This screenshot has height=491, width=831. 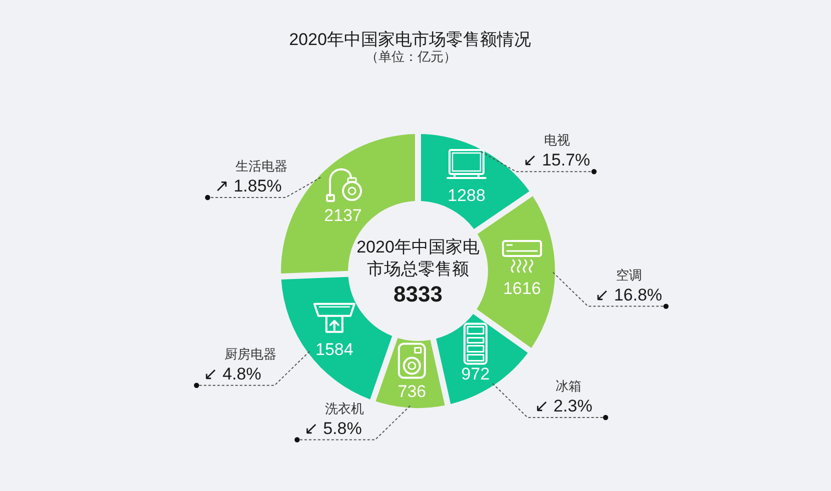 What do you see at coordinates (344, 408) in the screenshot?
I see `slice-label: 洗衣机` at bounding box center [344, 408].